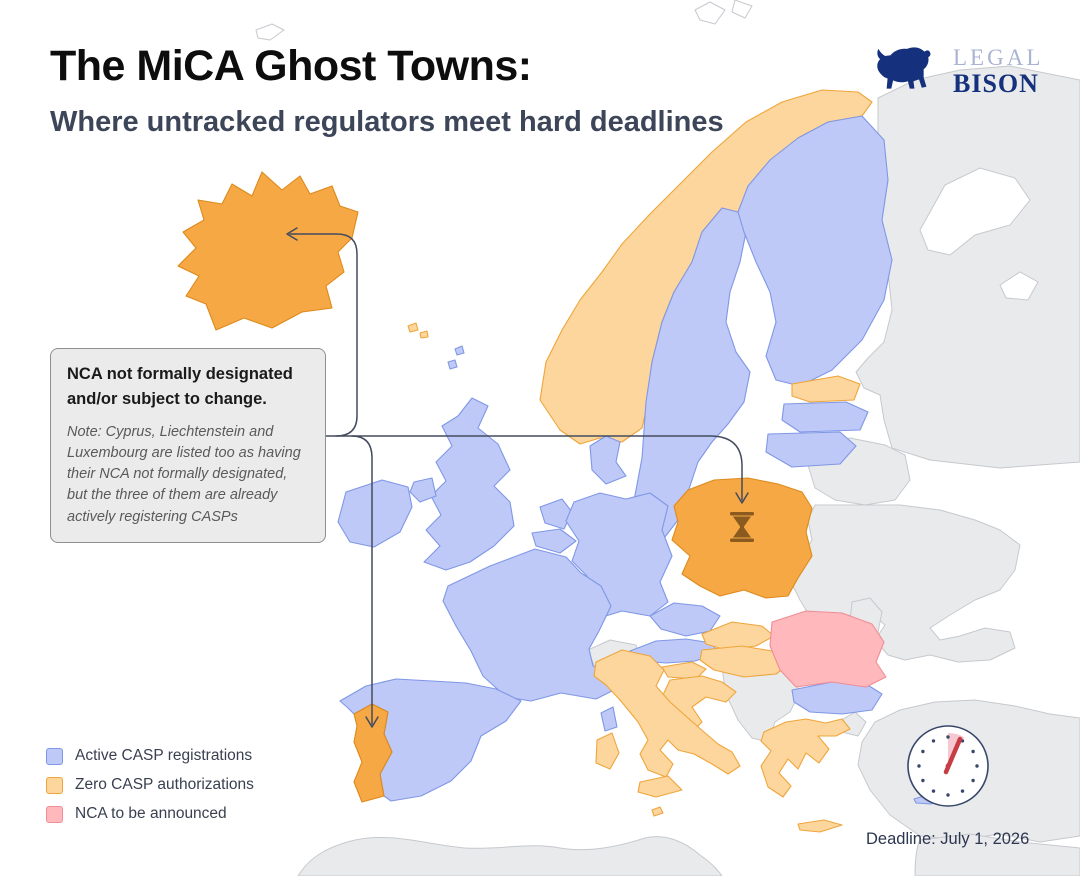 Image resolution: width=1080 pixels, height=876 pixels. What do you see at coordinates (292, 234) in the screenshot?
I see `connector-arrowhead-iceland` at bounding box center [292, 234].